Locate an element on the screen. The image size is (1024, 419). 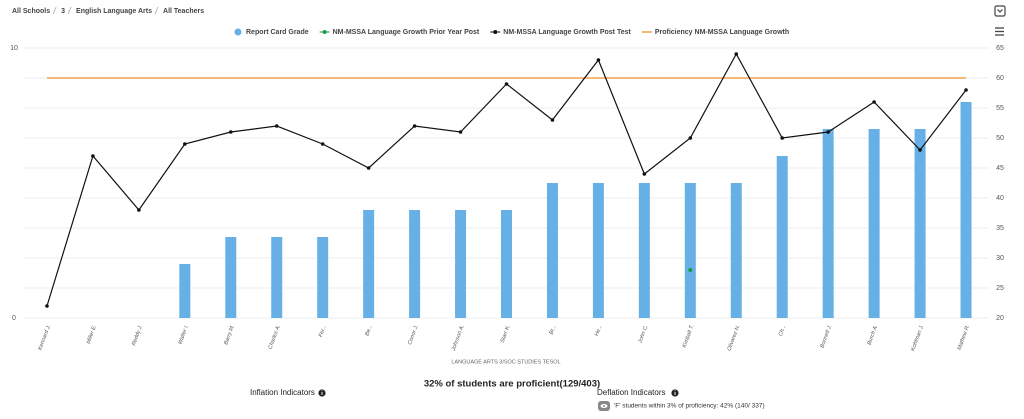
y2-tick-label: 25 is located at coordinates (1000, 288).